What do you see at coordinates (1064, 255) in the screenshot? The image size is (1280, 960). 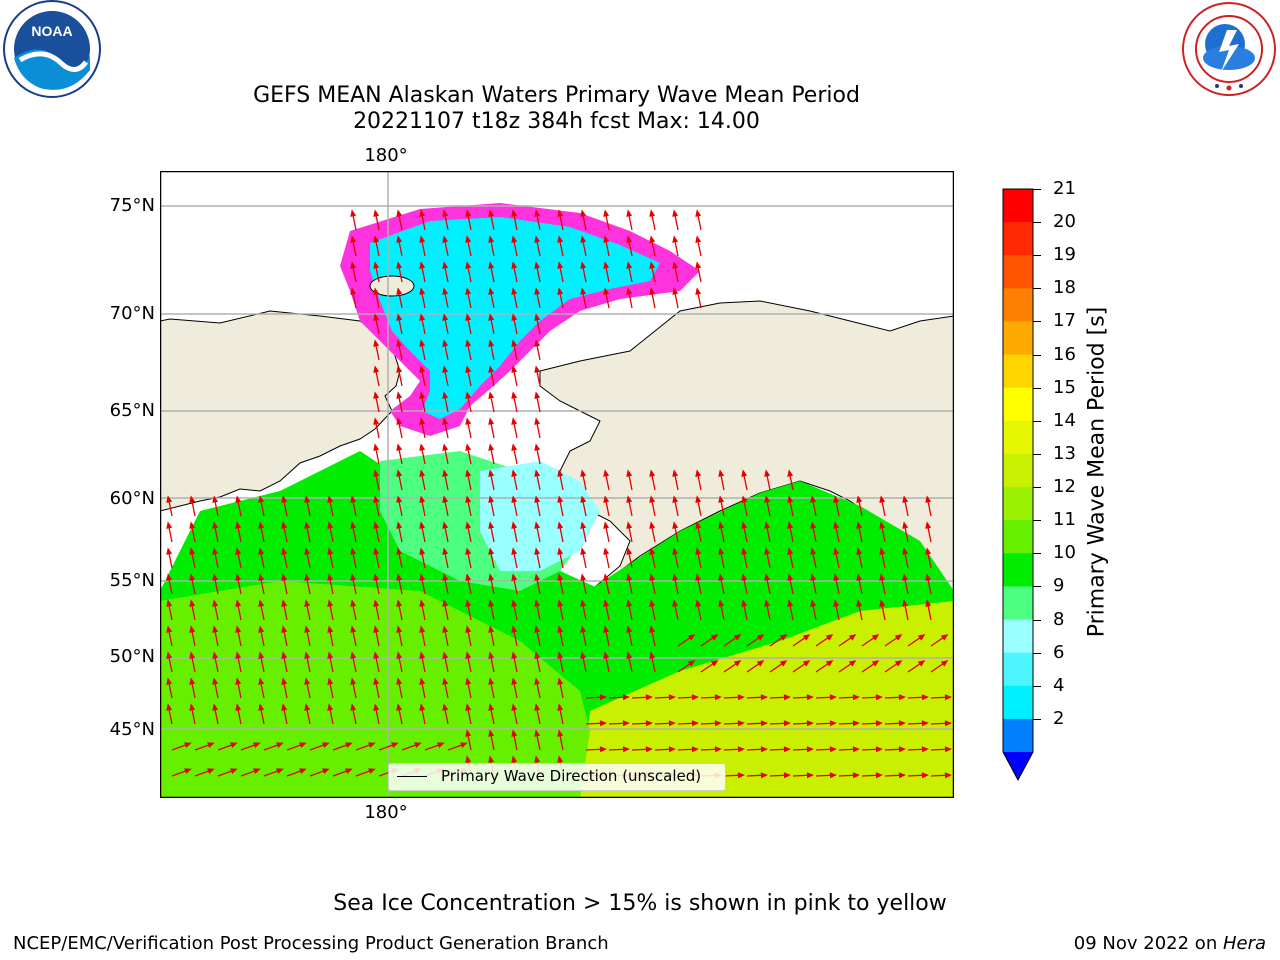 I see `colorbar-tick-label: 19` at bounding box center [1064, 255].